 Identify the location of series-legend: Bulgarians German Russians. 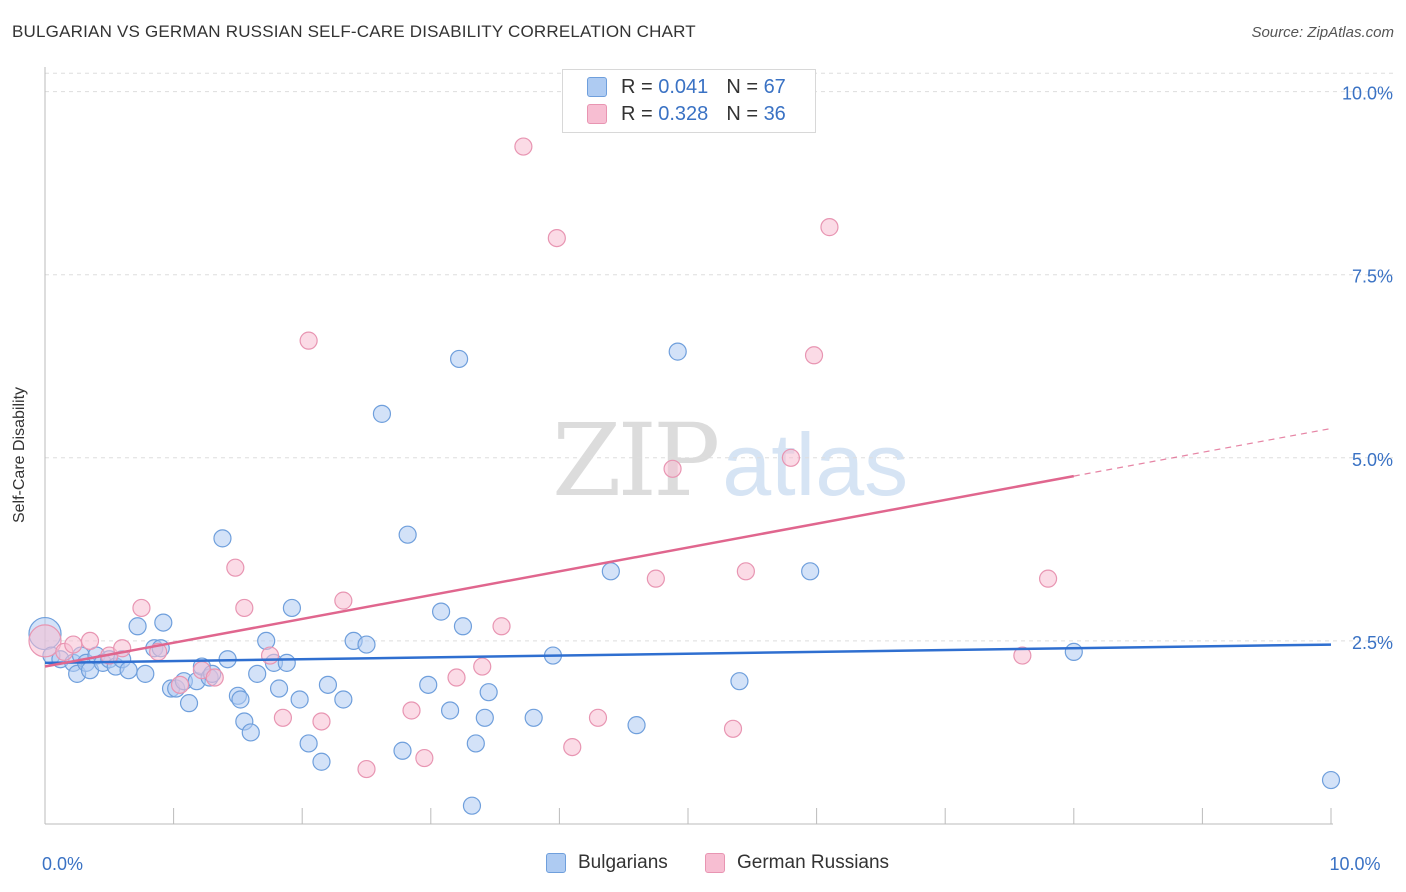
(703, 865).